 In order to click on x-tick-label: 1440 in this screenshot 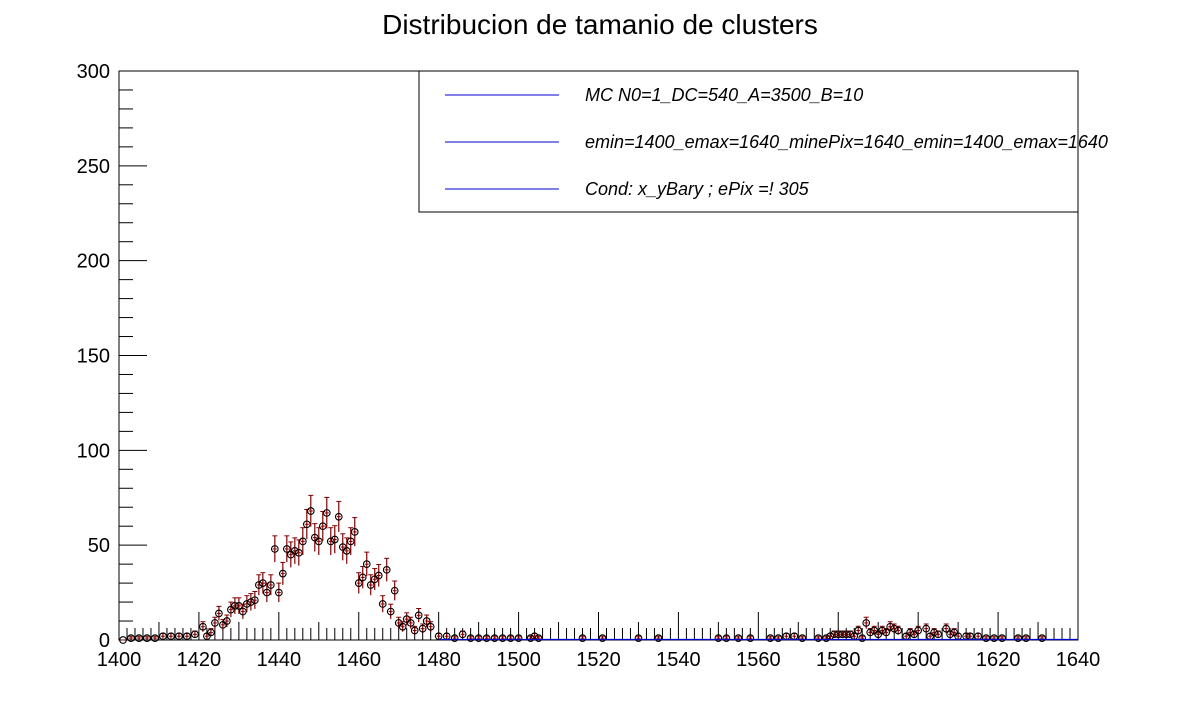, I will do `click(279, 660)`.